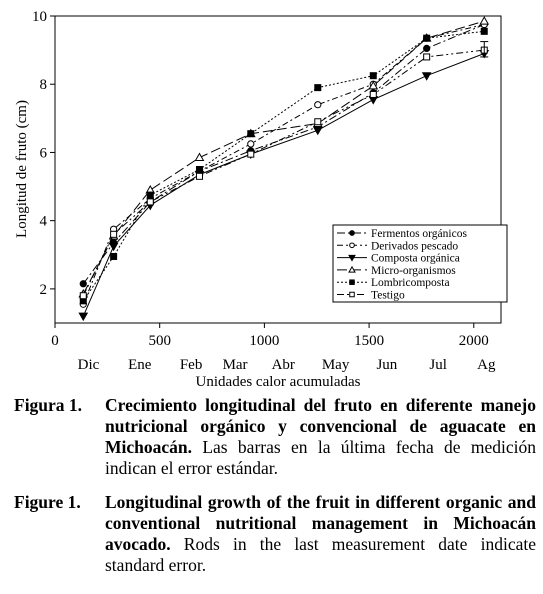 This screenshot has width=543, height=594. What do you see at coordinates (264, 341) in the screenshot?
I see `x-tick-label: 1000` at bounding box center [264, 341].